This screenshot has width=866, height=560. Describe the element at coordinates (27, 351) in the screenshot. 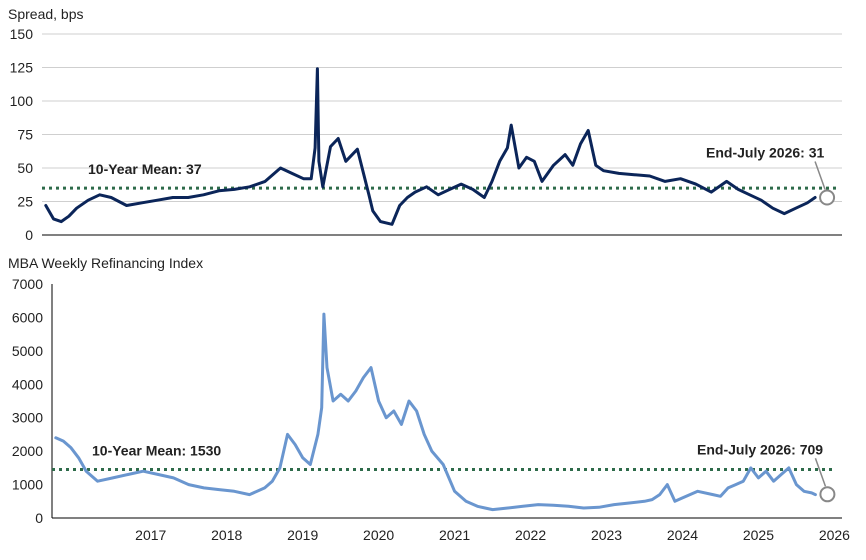

I see `y-tick-label: 5000` at that location.